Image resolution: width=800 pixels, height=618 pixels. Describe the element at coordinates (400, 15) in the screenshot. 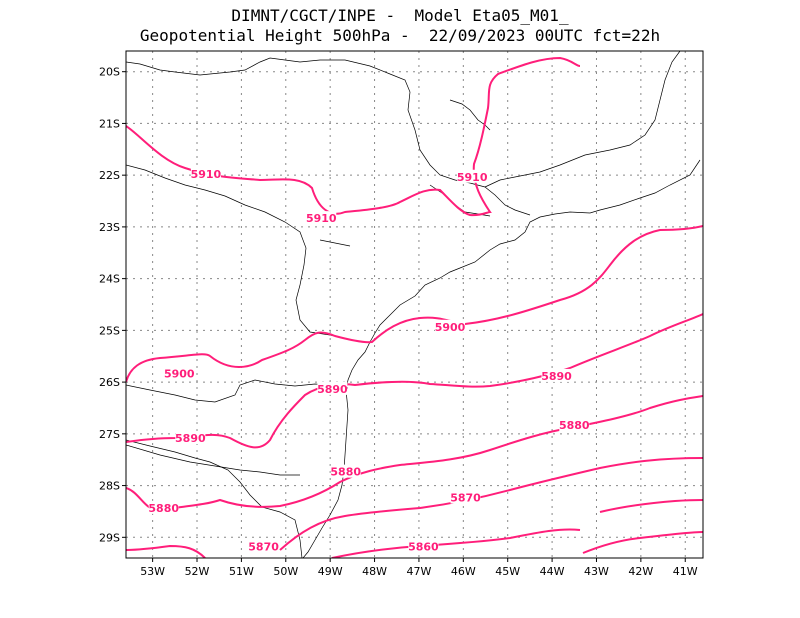

I see `map-title-line1: DIMNT/CGCT/INPE - Model Eta05_M01_` at that location.